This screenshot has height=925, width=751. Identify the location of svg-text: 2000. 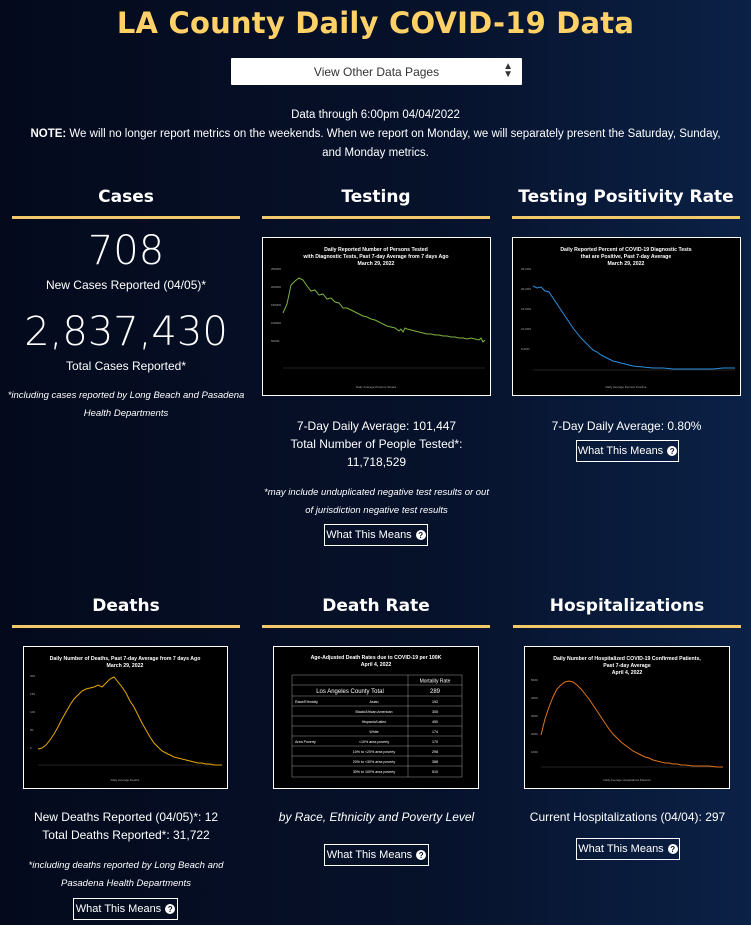
(534, 734).